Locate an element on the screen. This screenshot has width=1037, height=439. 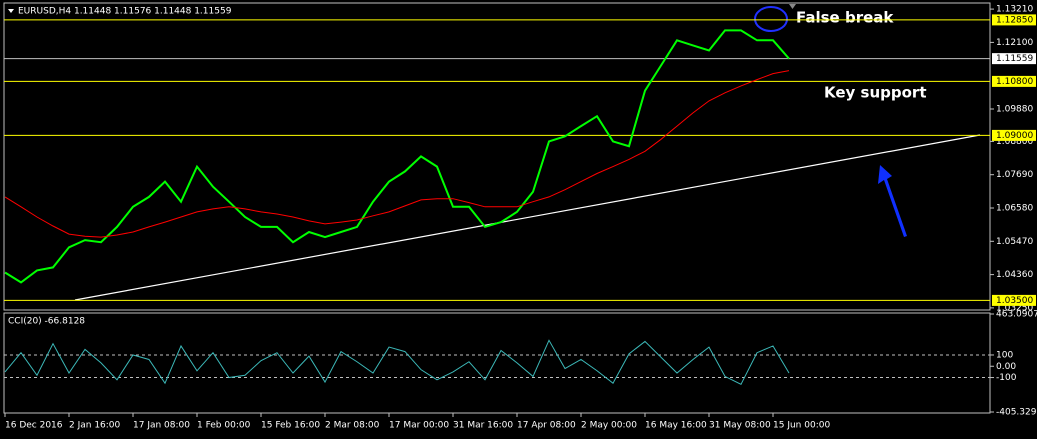
y-tick-label: 1.08800 is located at coordinates (1014, 142).